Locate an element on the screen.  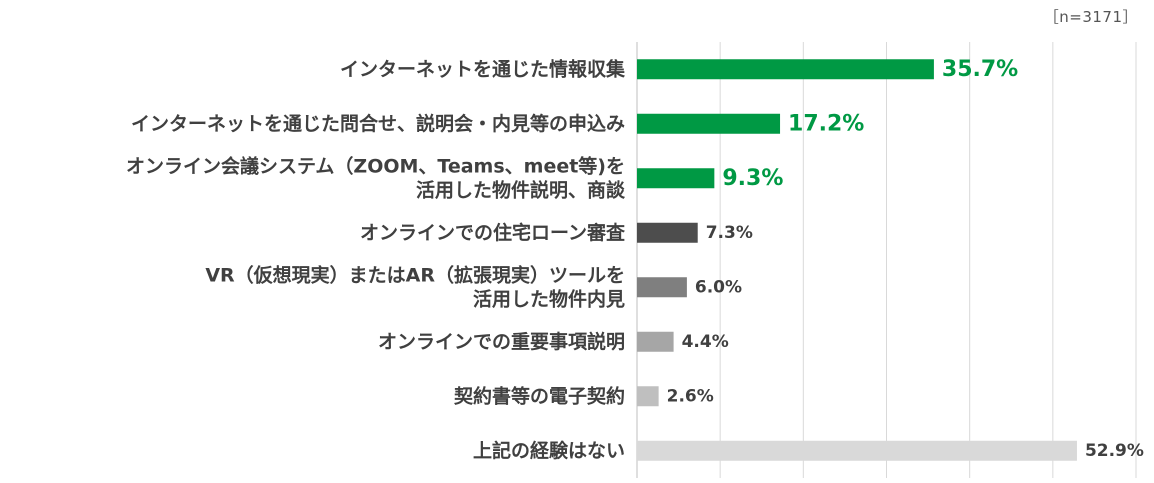
category-label-line: オンラインでの住宅ローン審査 is located at coordinates (493, 232).